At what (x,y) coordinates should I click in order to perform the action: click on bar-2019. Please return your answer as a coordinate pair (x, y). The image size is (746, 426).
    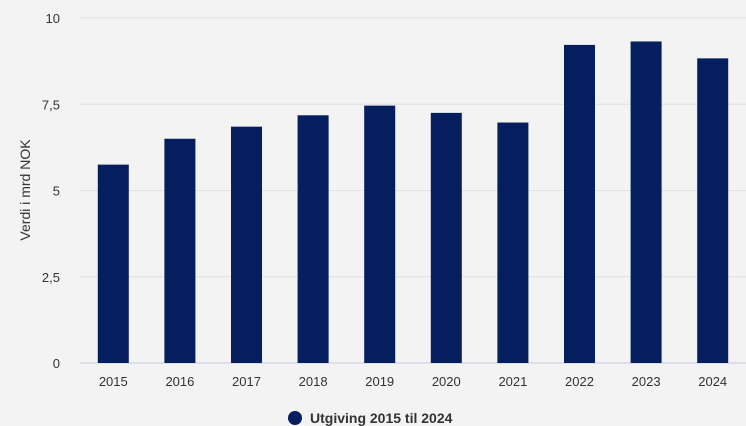
    Looking at the image, I should click on (380, 234).